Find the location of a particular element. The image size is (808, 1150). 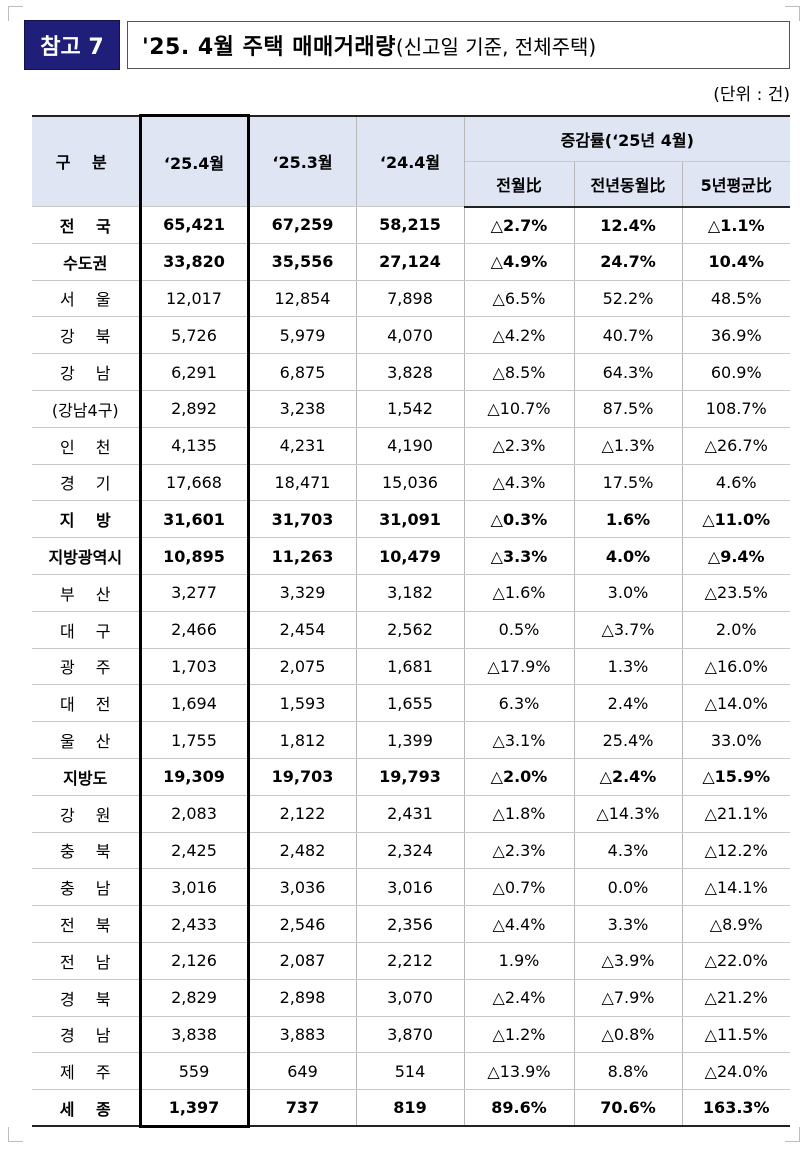

cell-apr-2025: 19,309 is located at coordinates (194, 777).